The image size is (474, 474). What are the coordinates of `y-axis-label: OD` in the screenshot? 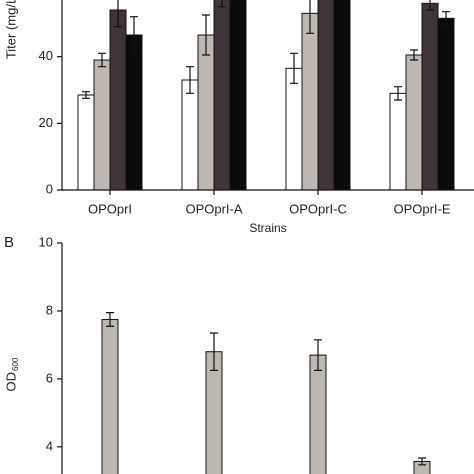 It's located at (10, 382).